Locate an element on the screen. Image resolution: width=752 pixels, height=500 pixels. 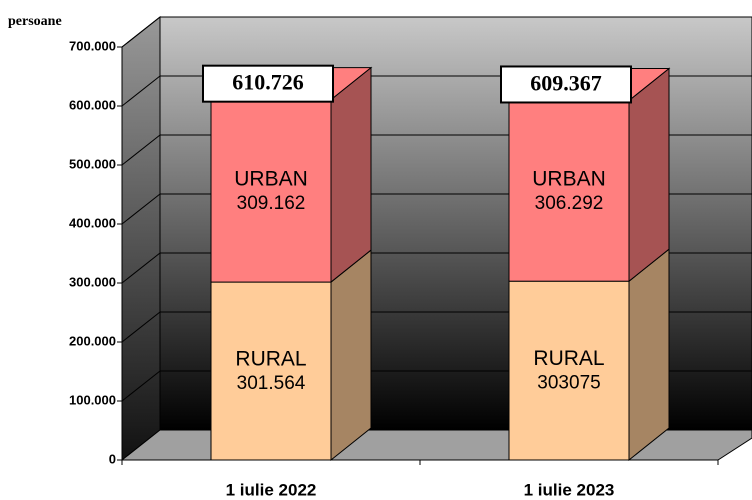
total-label: 609.367 is located at coordinates (566, 83).